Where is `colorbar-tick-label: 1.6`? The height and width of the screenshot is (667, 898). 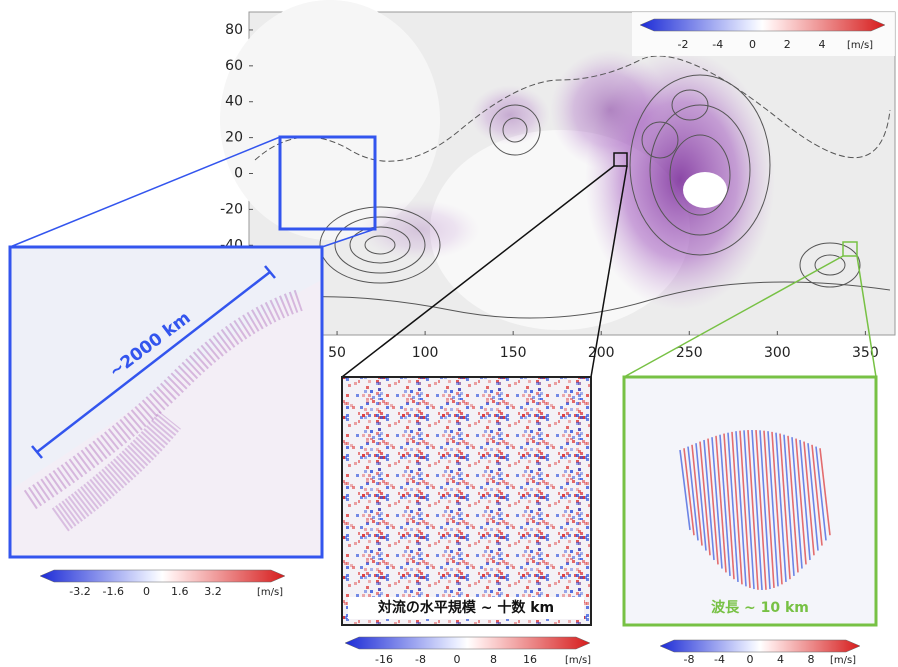
colorbar-tick-label: 1.6 is located at coordinates (180, 591).